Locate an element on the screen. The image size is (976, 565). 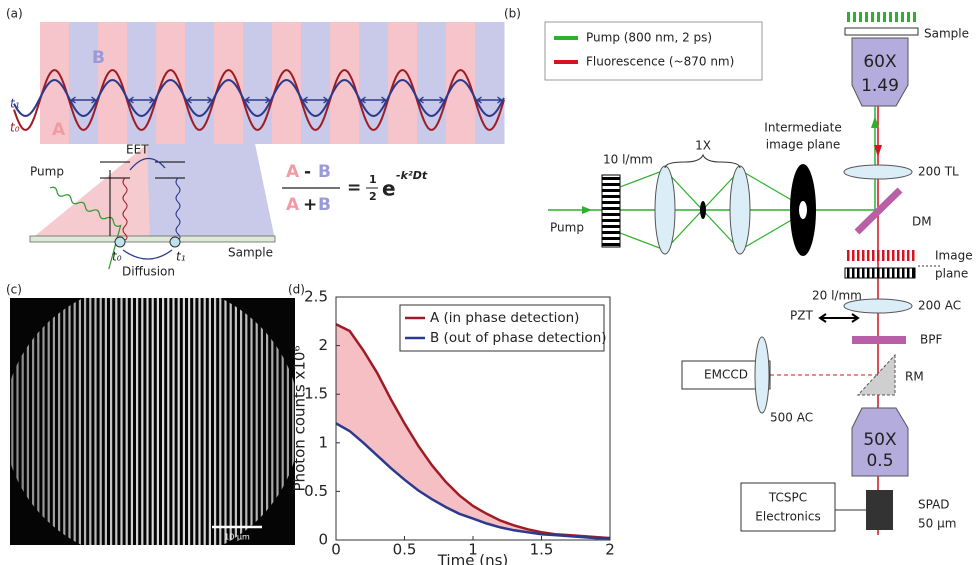
eq-equals: = is located at coordinates (354, 188).